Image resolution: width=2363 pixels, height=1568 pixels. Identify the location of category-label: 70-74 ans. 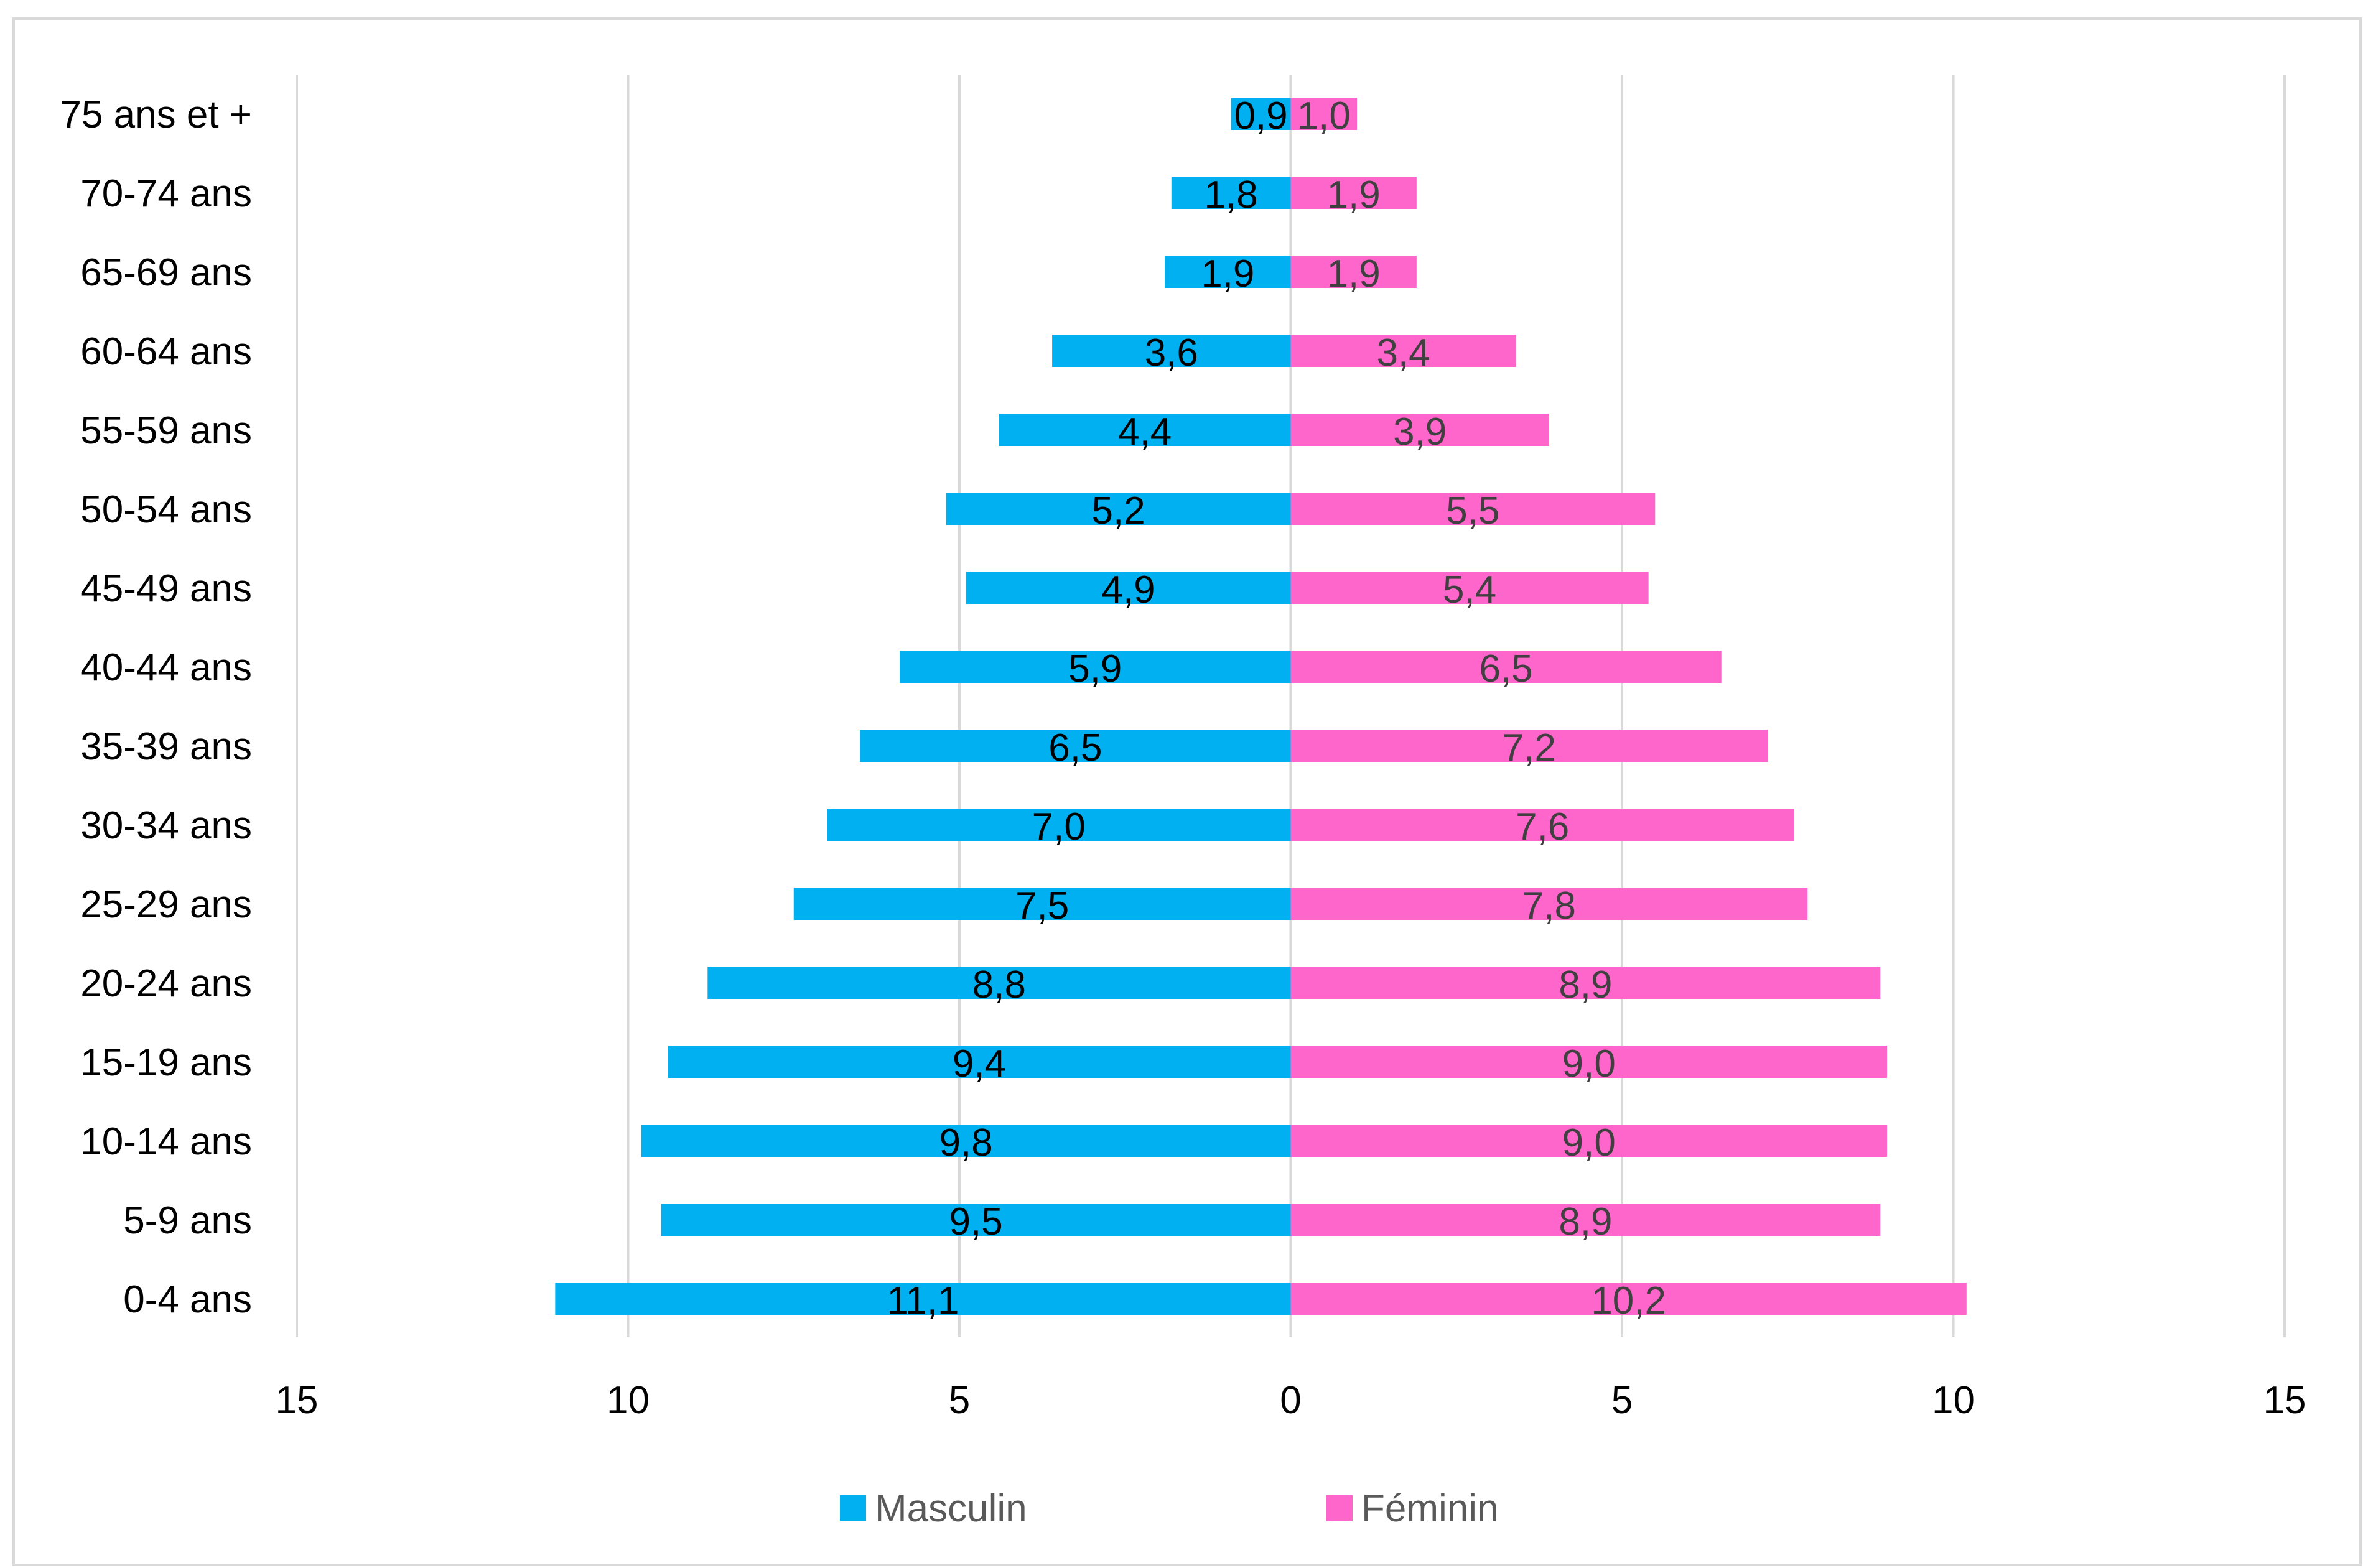
(166, 193).